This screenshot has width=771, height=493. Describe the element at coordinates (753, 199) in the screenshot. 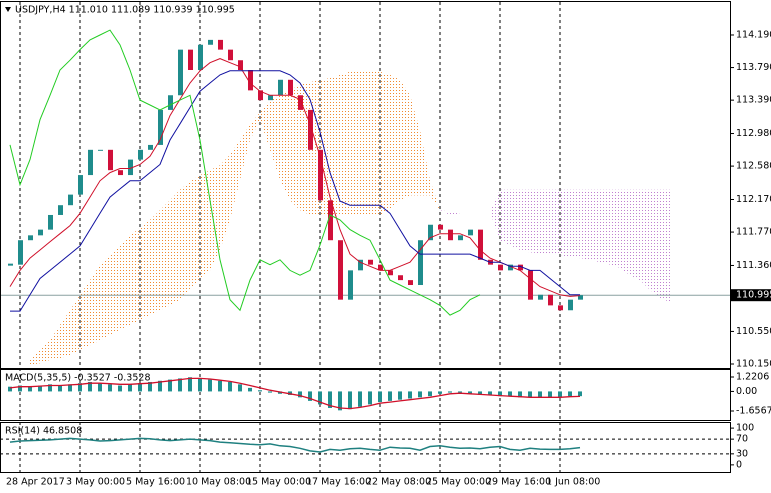

I see `y-tick-label: 112.170` at that location.